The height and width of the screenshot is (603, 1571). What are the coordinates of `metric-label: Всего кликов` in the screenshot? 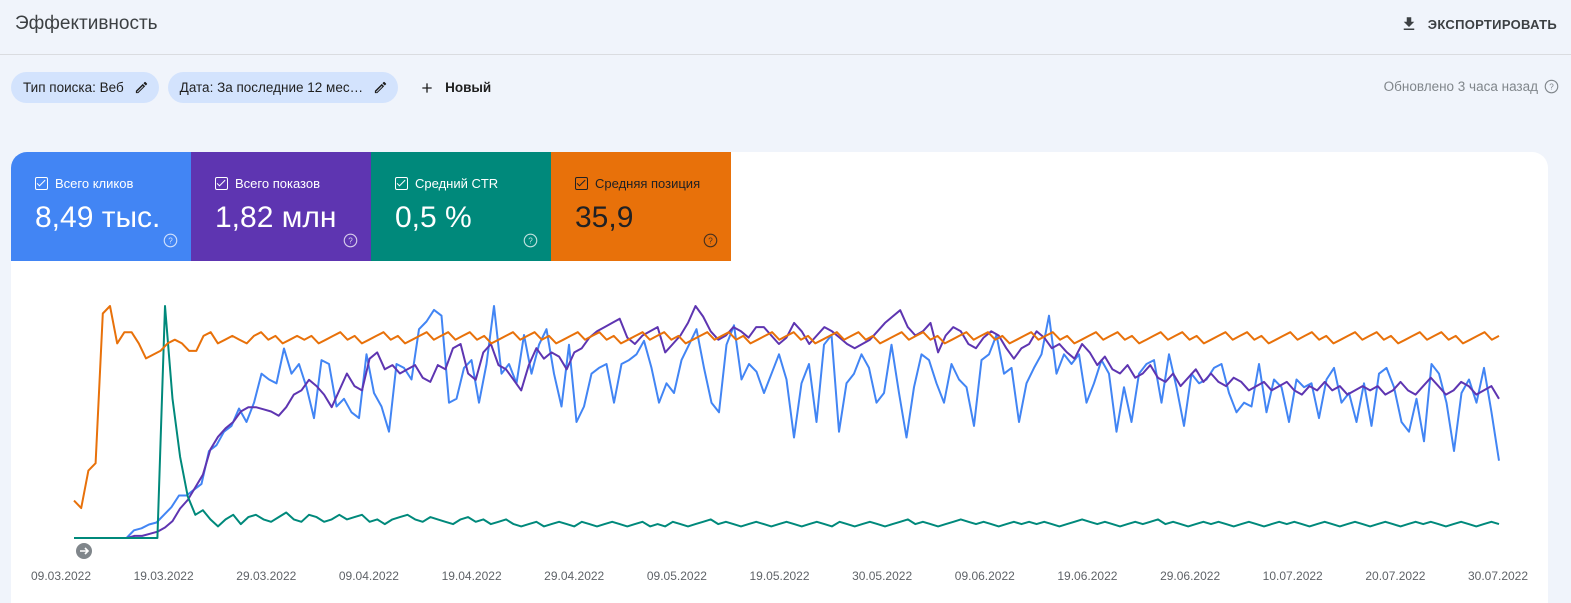 It's located at (94, 183).